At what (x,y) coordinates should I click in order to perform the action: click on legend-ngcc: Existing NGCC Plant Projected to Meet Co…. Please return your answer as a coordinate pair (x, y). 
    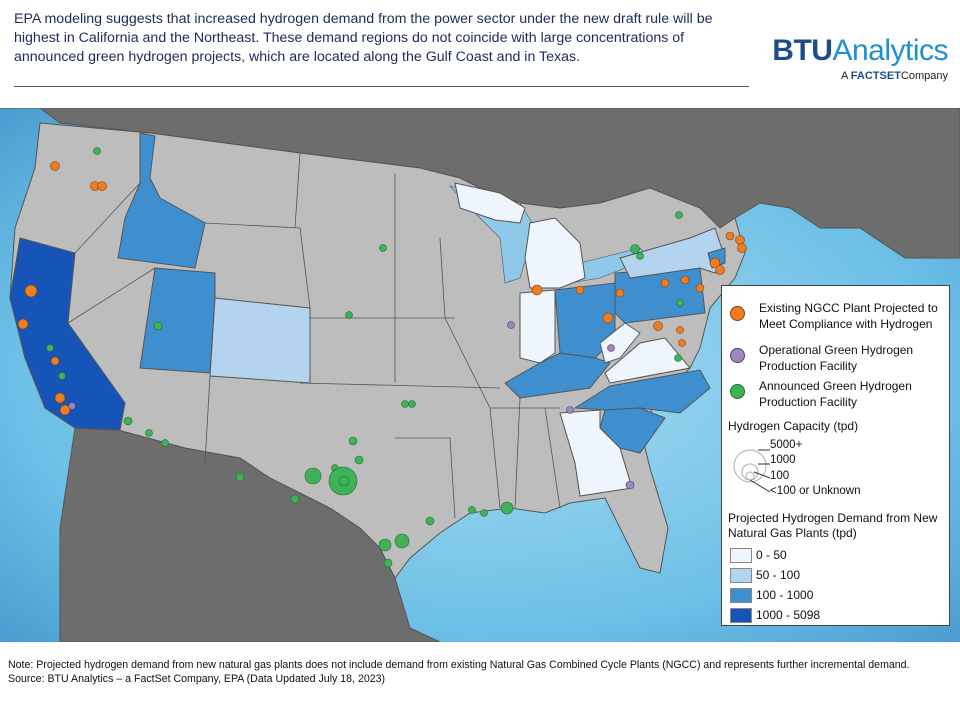
    Looking at the image, I should click on (839, 316).